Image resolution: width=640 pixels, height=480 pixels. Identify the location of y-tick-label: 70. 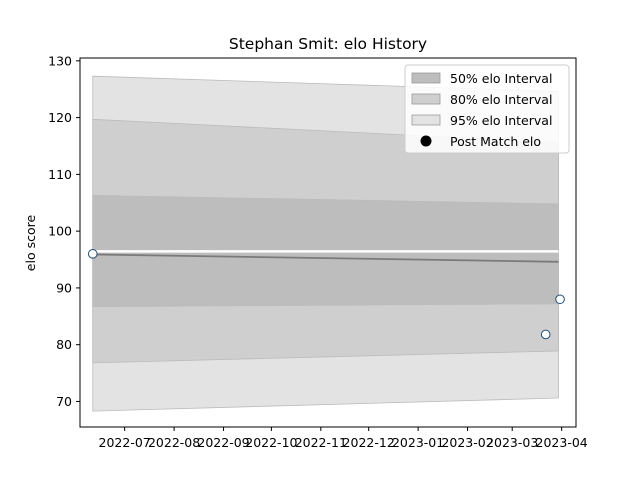
(64, 401).